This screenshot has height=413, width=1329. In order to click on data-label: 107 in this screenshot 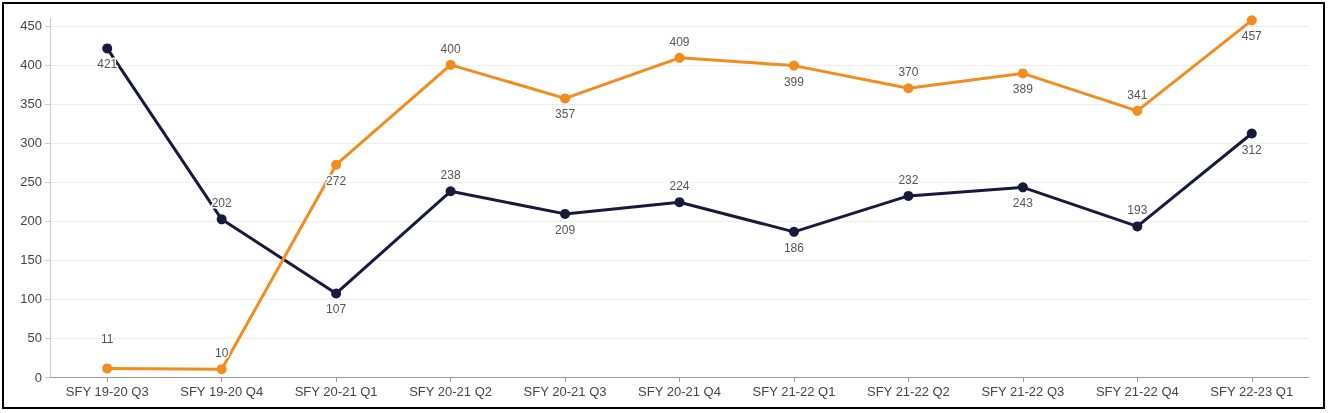, I will do `click(336, 309)`.